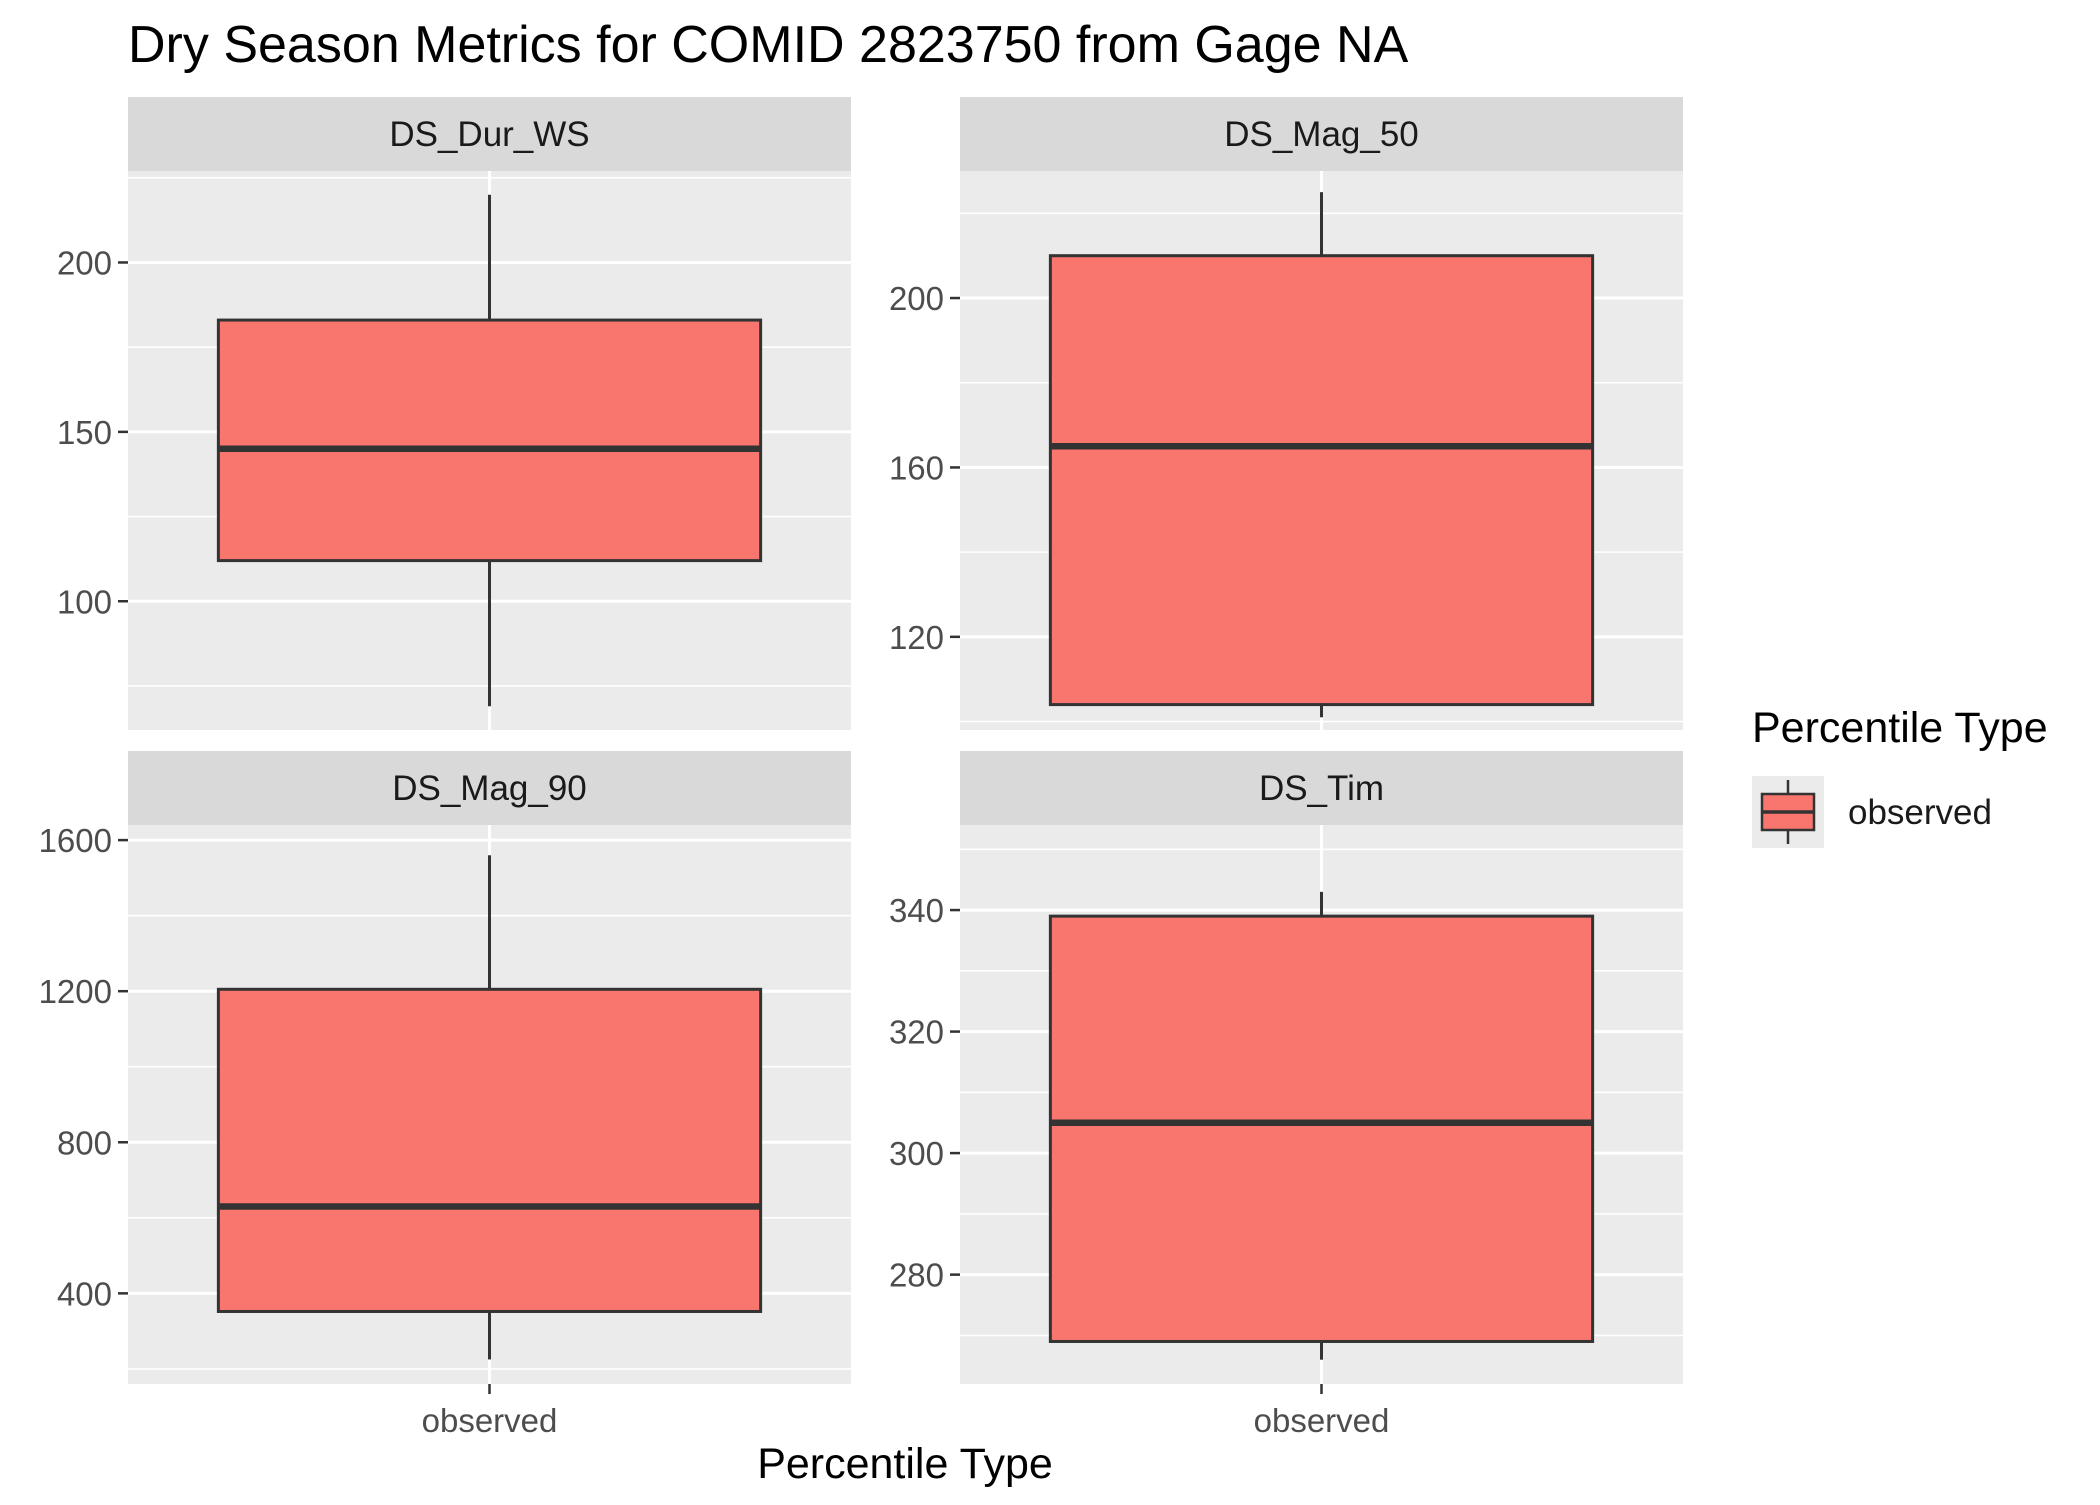 This screenshot has width=2100, height=1505. Describe the element at coordinates (75, 991) in the screenshot. I see `y-tick-label: 1200` at that location.